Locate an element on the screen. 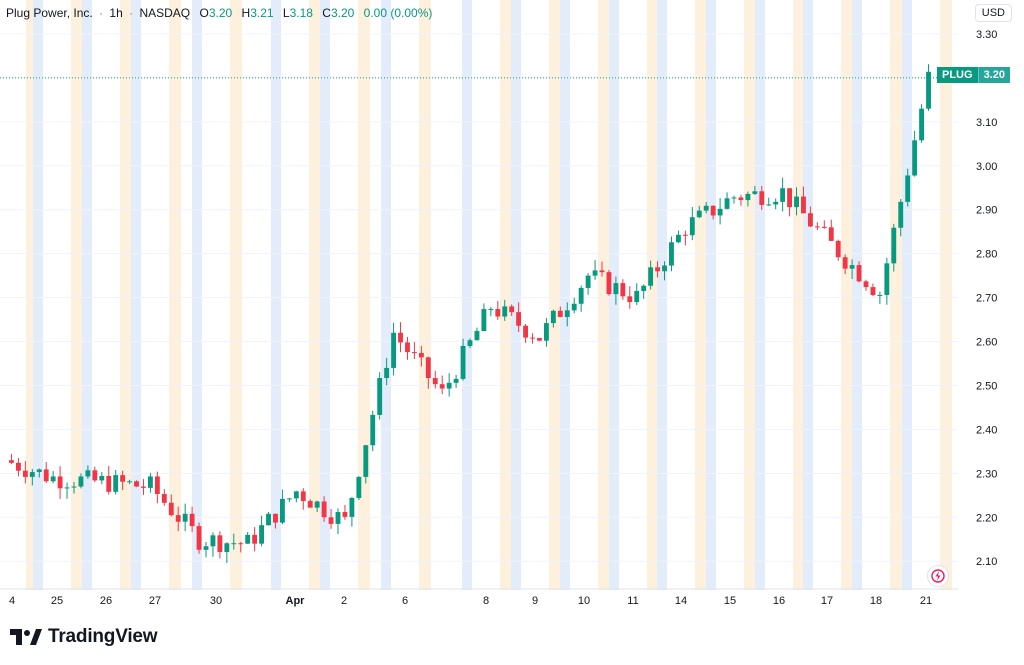 The image size is (1024, 665). price-tick-label: 2.40 is located at coordinates (986, 430).